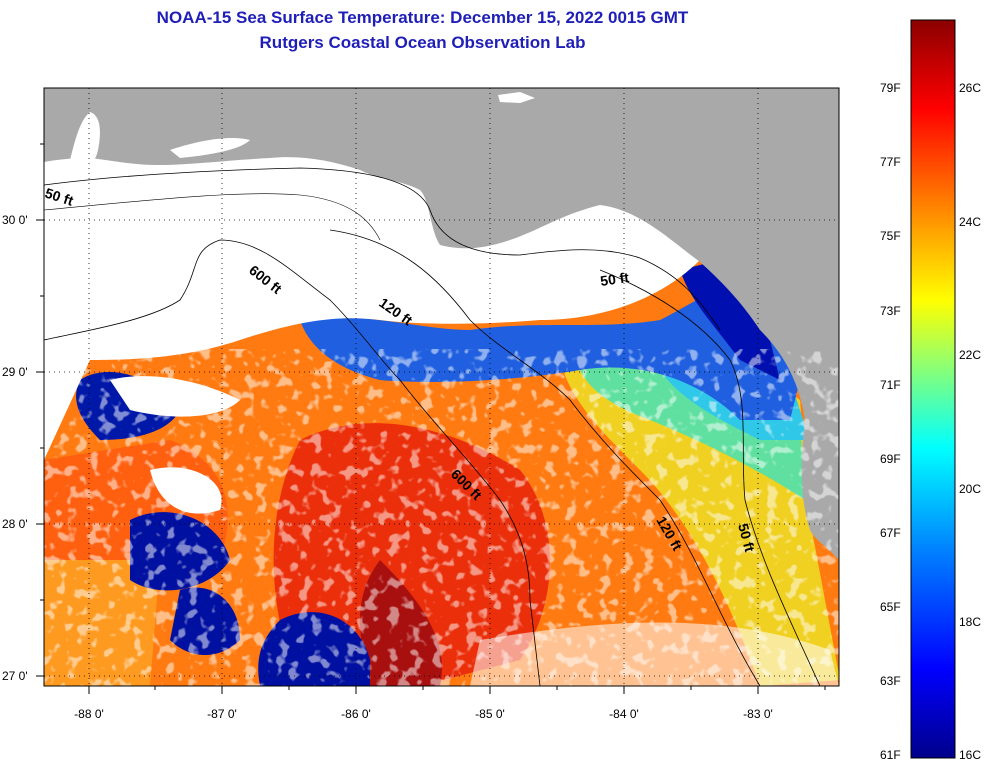 The width and height of the screenshot is (992, 770). I want to click on cb-f-69: 69F, so click(890, 459).